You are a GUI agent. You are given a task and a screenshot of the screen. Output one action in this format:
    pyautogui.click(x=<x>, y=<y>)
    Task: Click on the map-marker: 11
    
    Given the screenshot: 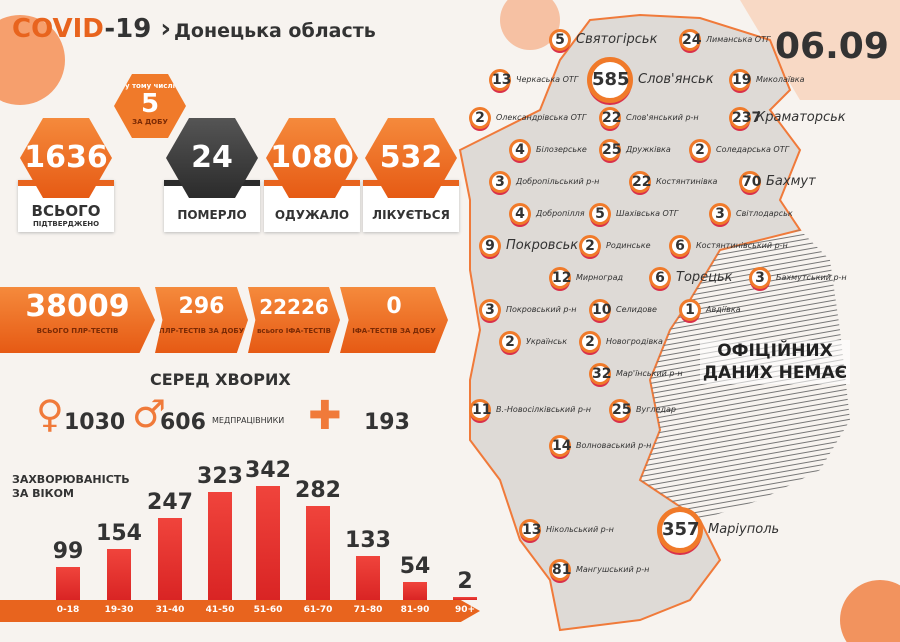 What is the action you would take?
    pyautogui.click(x=480, y=410)
    